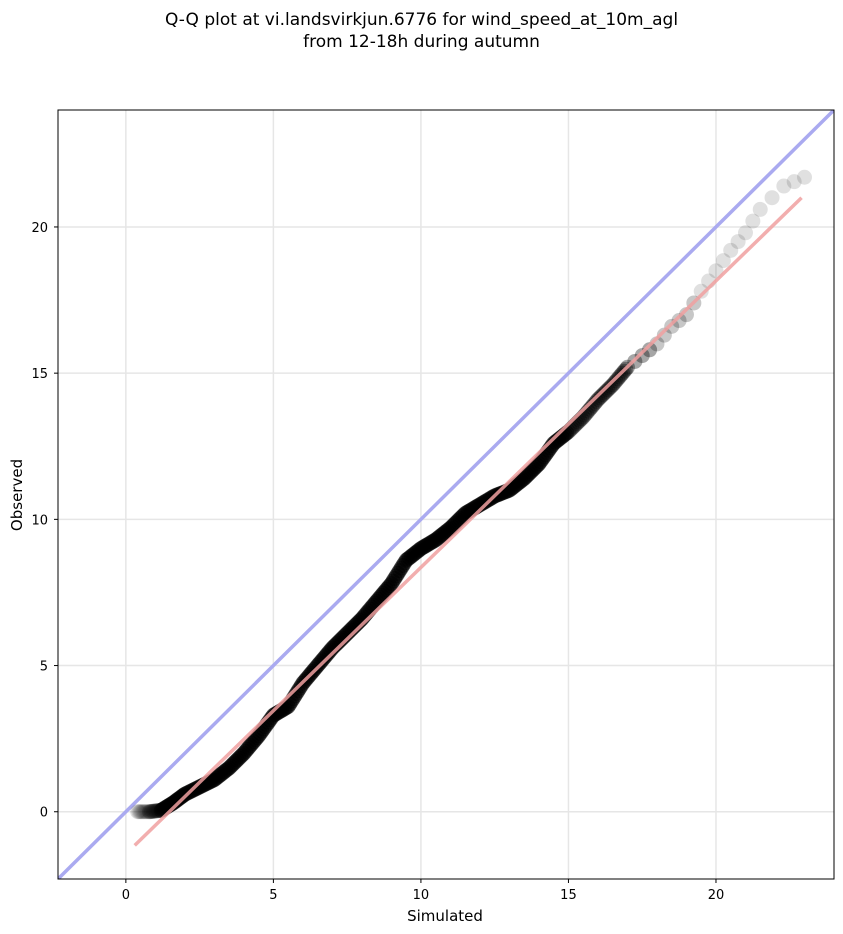  What do you see at coordinates (17, 495) in the screenshot?
I see `y-axis-label: Observed` at bounding box center [17, 495].